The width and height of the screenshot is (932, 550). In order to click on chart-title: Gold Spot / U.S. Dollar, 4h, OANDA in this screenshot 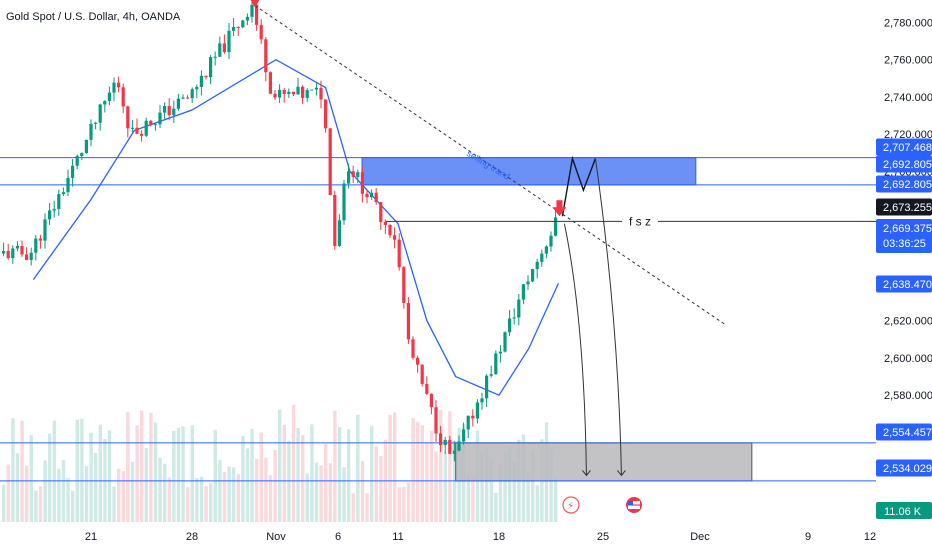, I will do `click(93, 17)`.